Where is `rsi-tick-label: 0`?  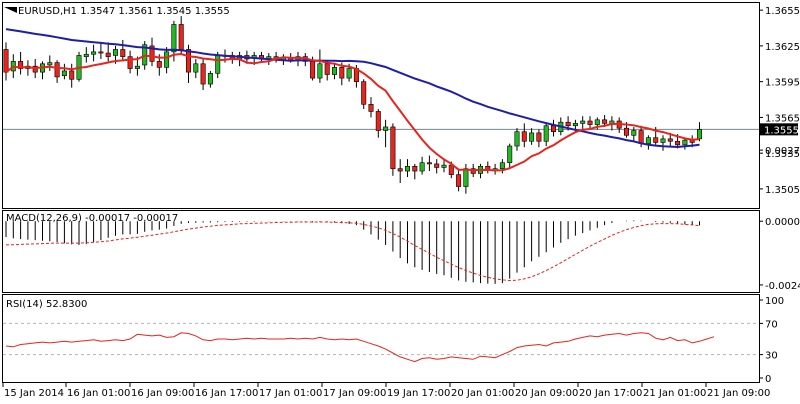
rsi-tick-label: 0 is located at coordinates (768, 379).